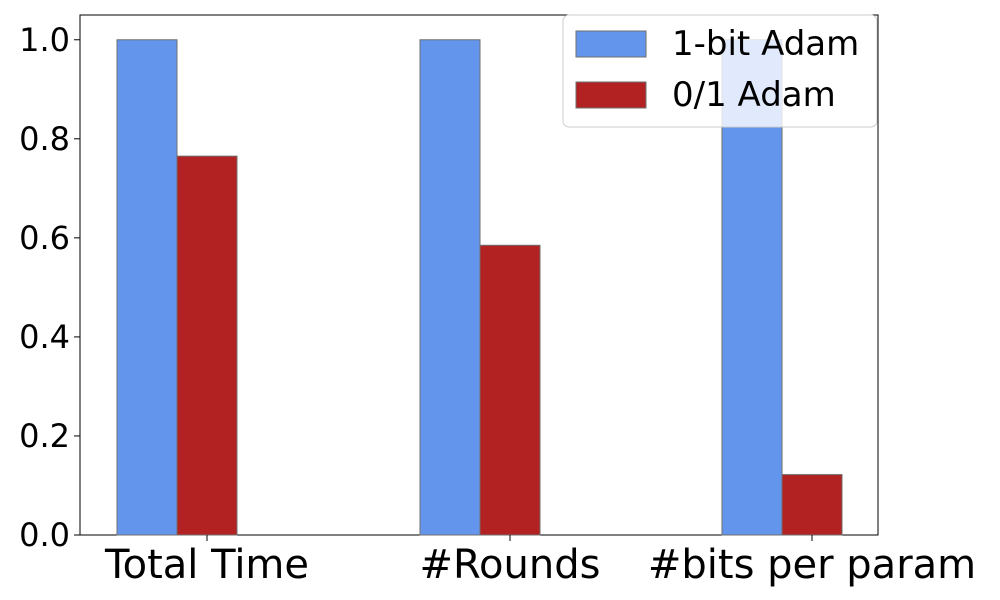 The width and height of the screenshot is (1000, 600). I want to click on y-tick-label: 0.4, so click(44, 337).